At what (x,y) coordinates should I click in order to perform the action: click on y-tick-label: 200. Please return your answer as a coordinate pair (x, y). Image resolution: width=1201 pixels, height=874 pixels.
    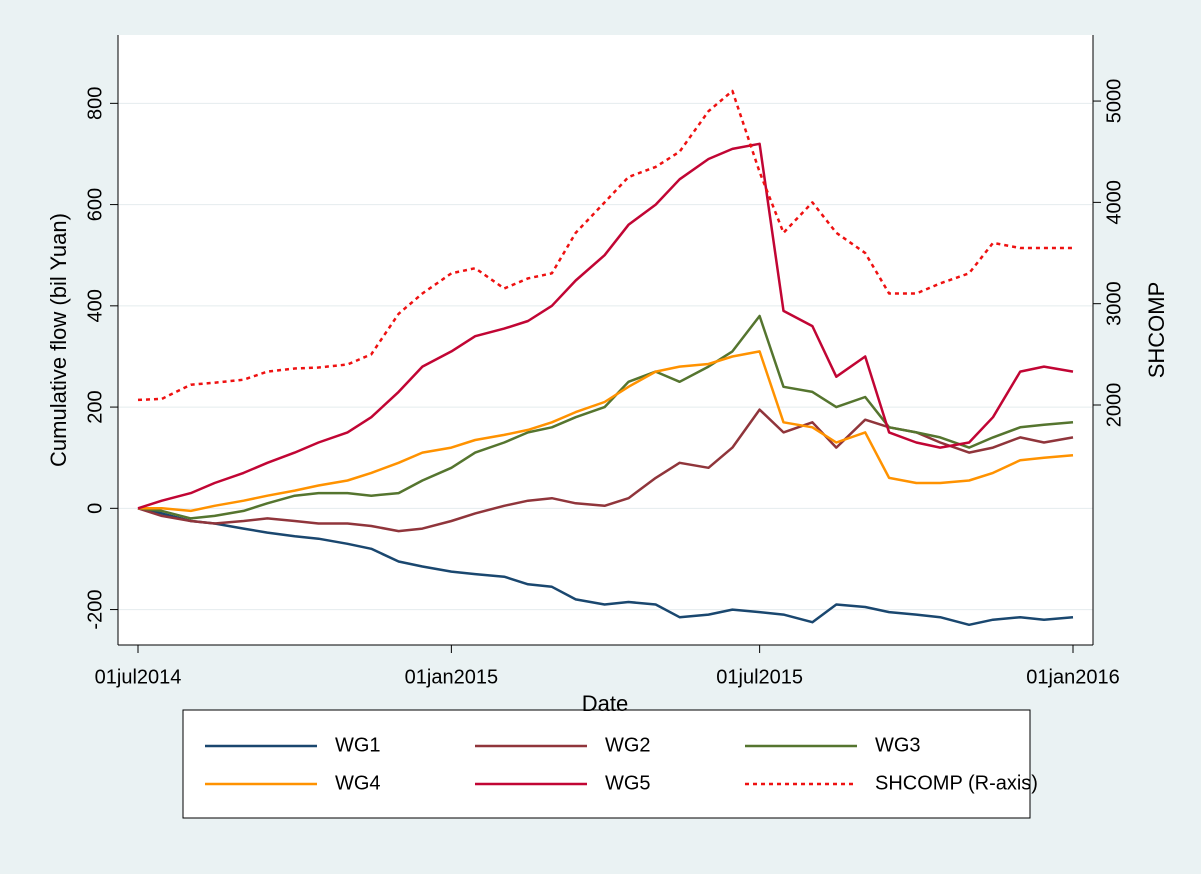
    Looking at the image, I should click on (95, 406).